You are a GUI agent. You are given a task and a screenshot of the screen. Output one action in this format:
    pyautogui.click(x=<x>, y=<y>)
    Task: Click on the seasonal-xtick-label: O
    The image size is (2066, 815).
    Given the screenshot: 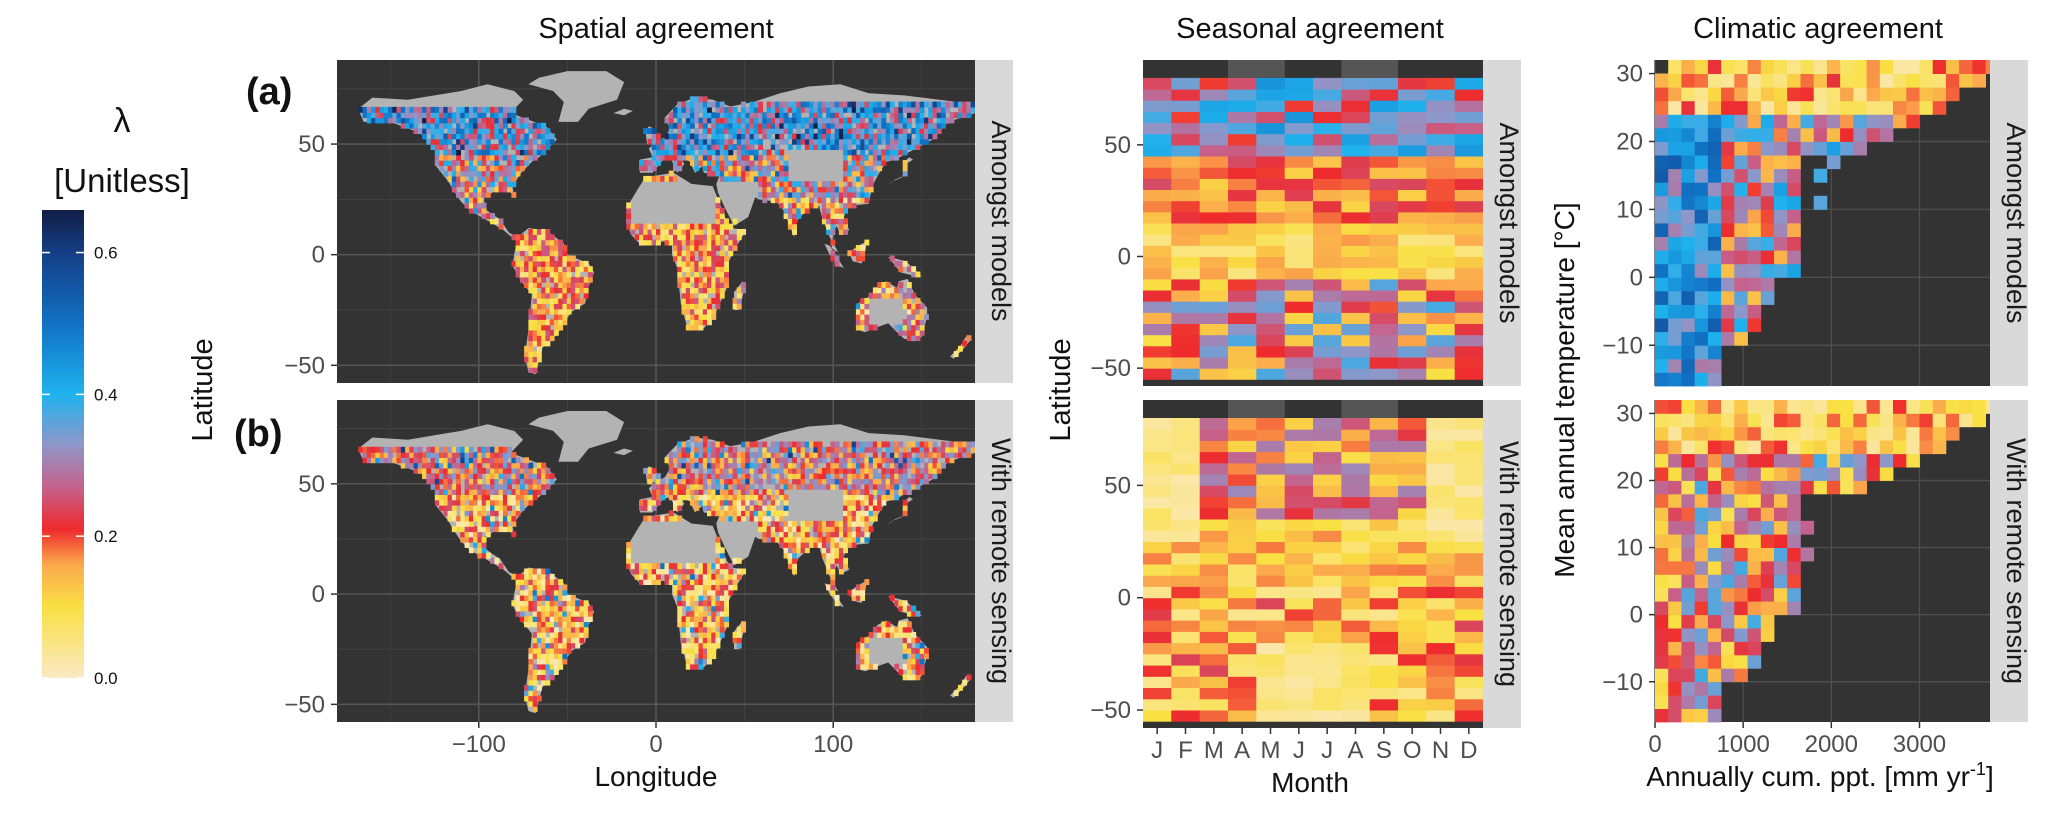 What is the action you would take?
    pyautogui.click(x=1412, y=750)
    